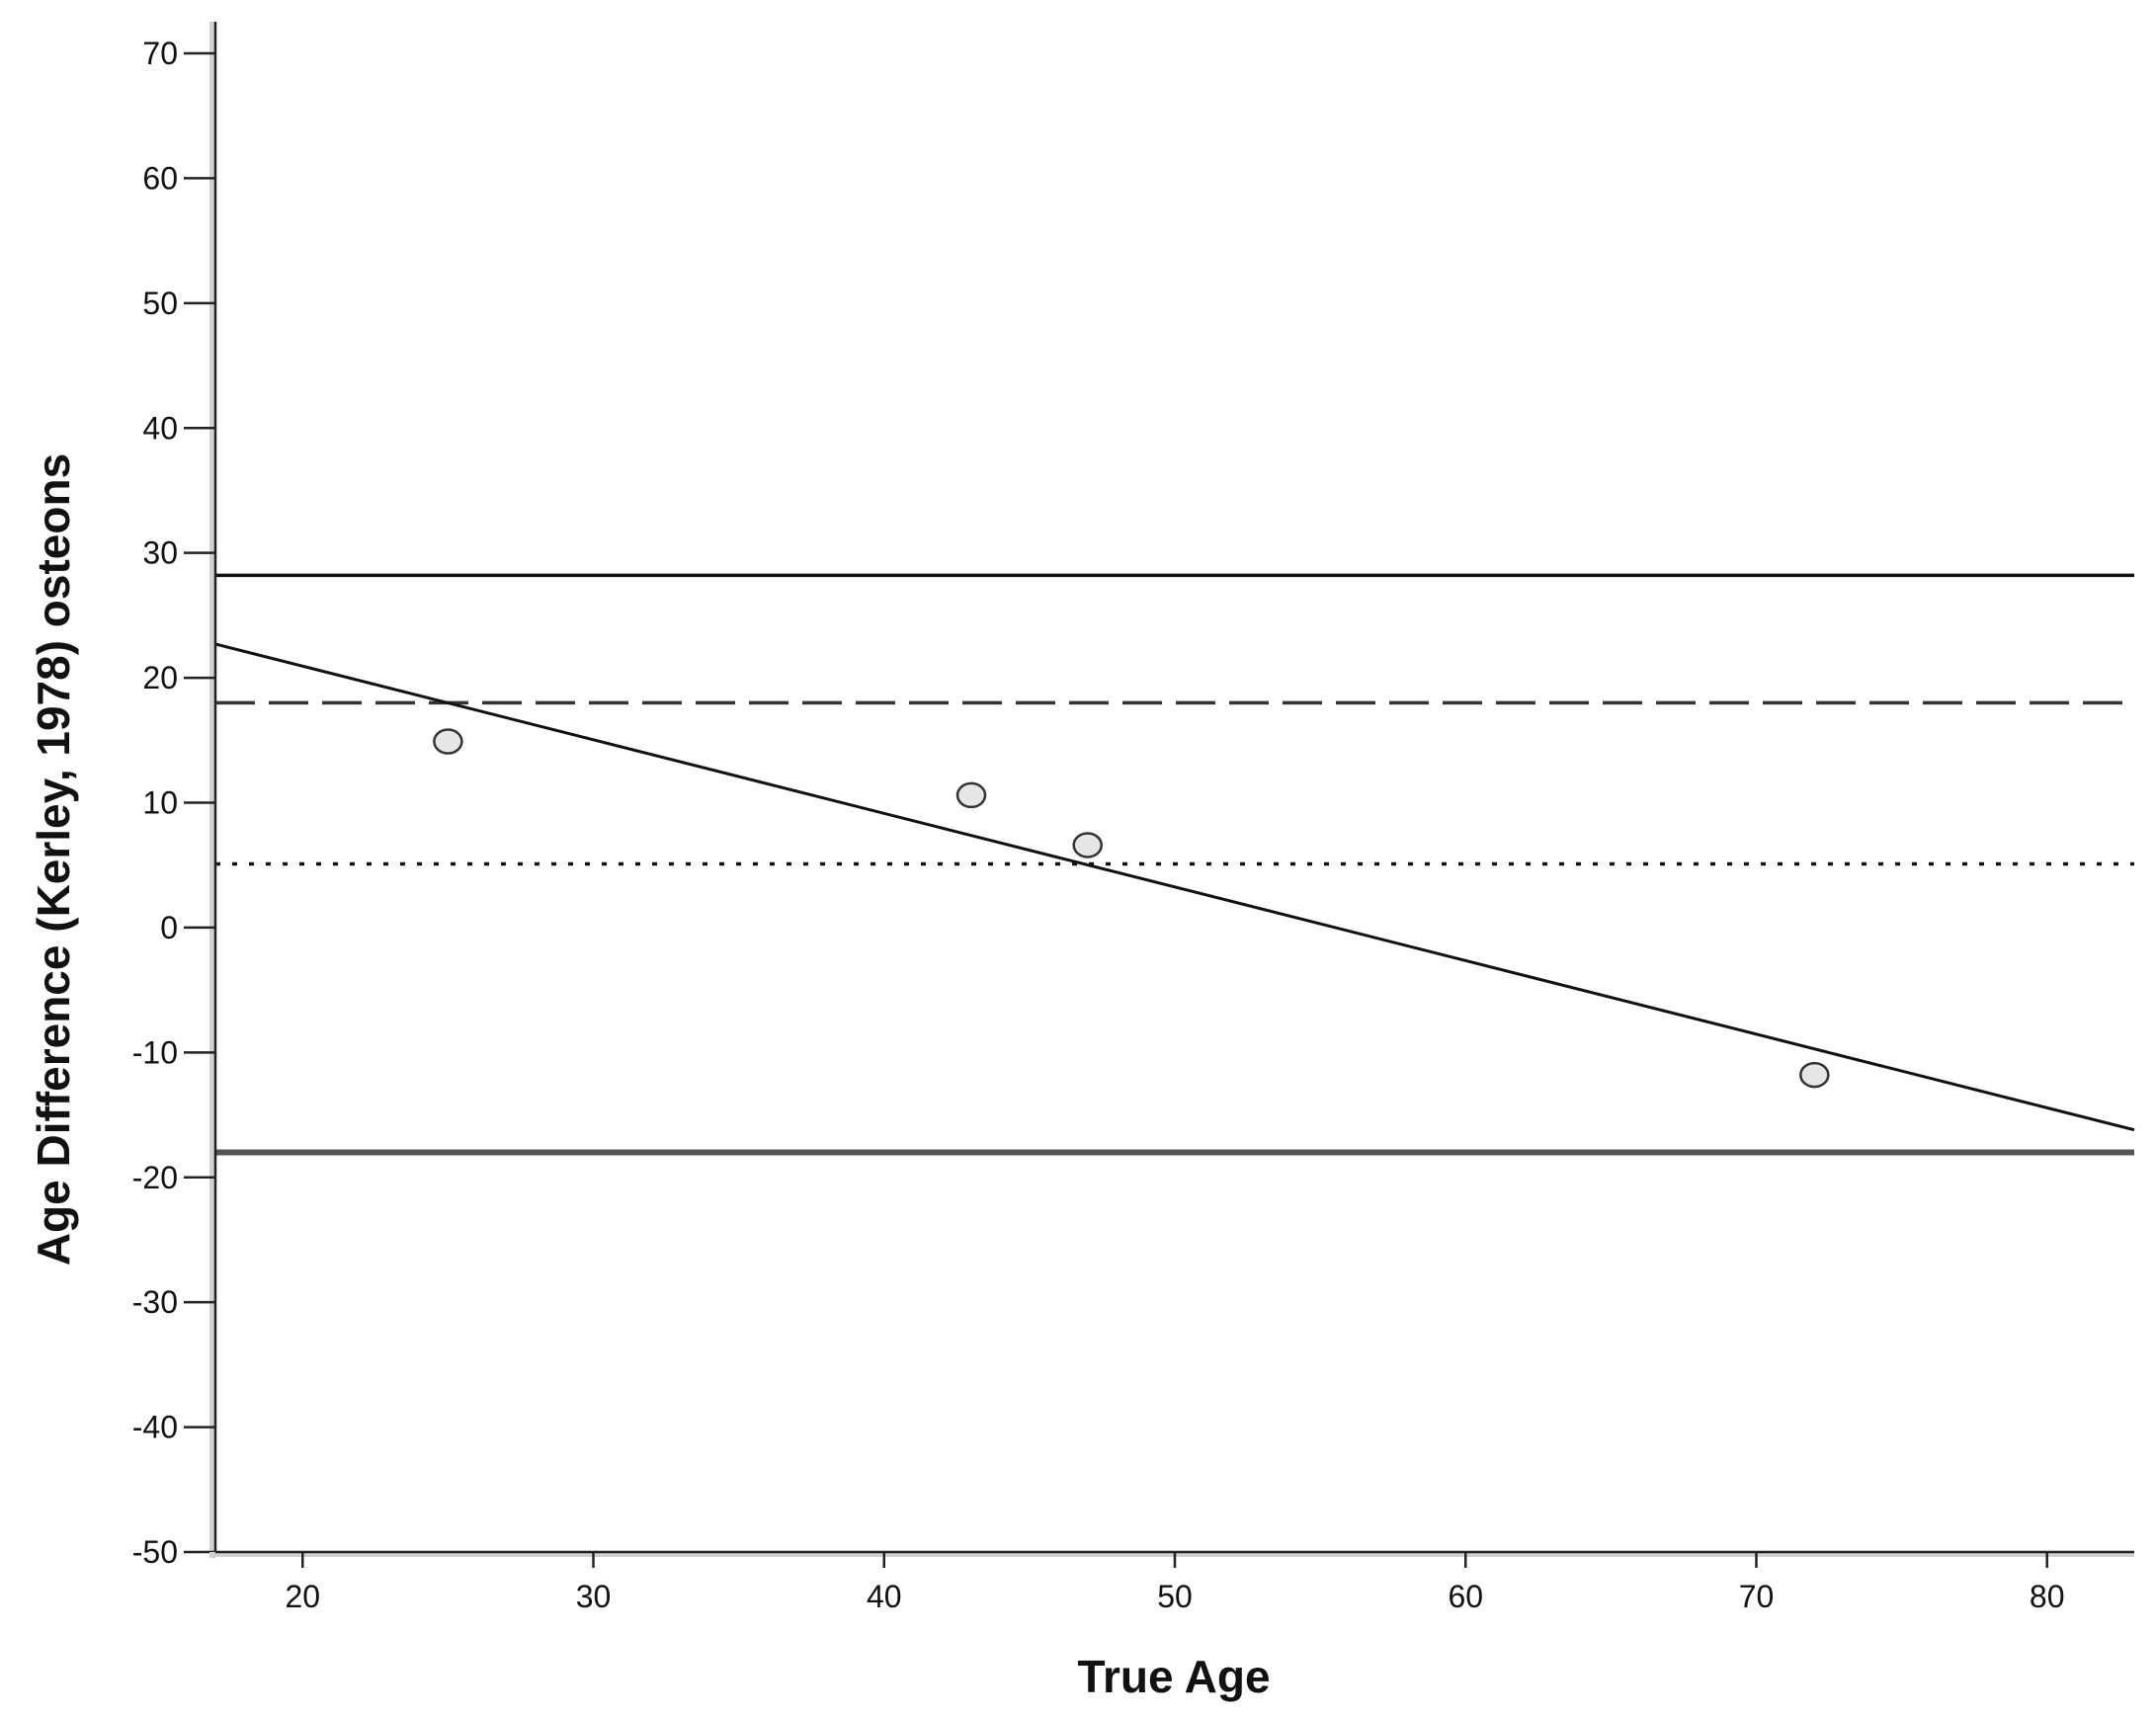 The image size is (2156, 1717). Describe the element at coordinates (160, 178) in the screenshot. I see `y-tick-label: 60` at that location.